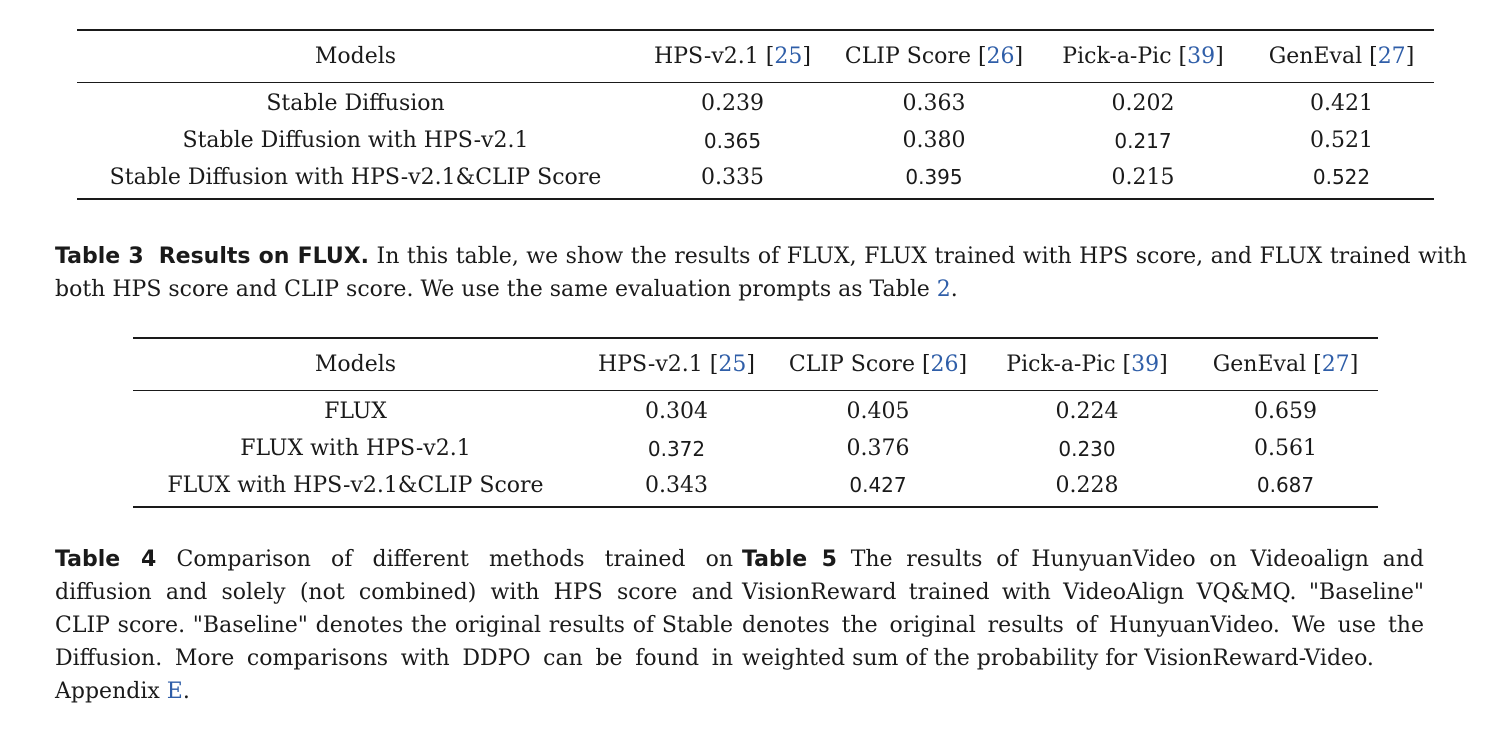 The width and height of the screenshot is (1488, 736). I want to click on geneval-value: 0.421, so click(1341, 104).